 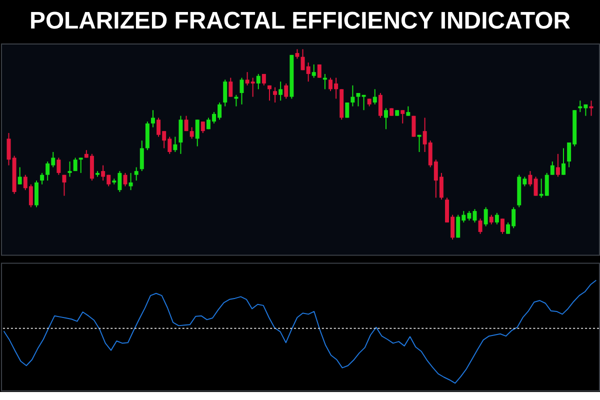 I want to click on chart-title: POLARIZED FRACTAL EFFICIENCY INDICATOR, so click(x=300, y=21).